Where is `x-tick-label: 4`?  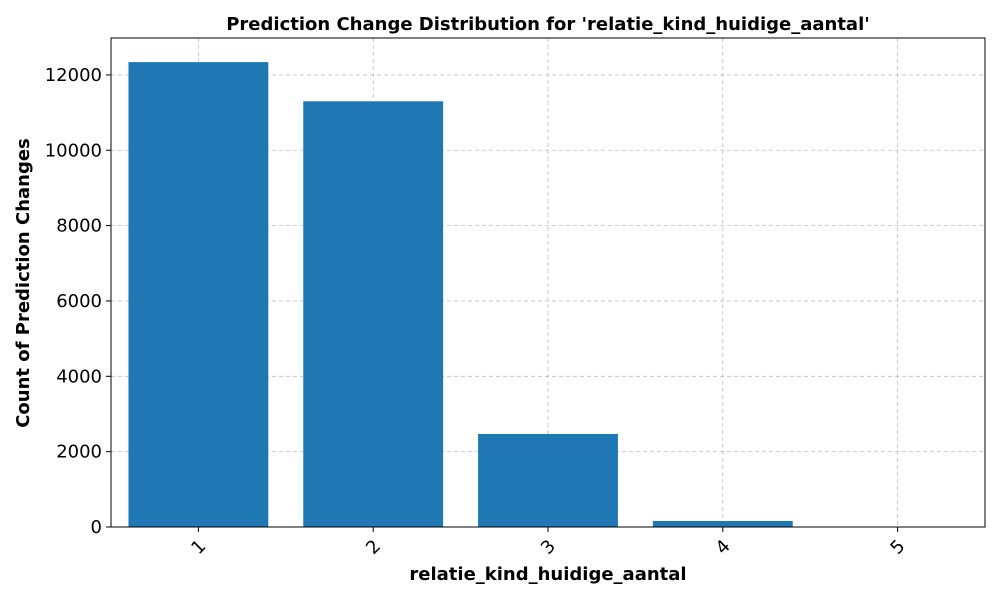 x-tick-label: 4 is located at coordinates (723, 547).